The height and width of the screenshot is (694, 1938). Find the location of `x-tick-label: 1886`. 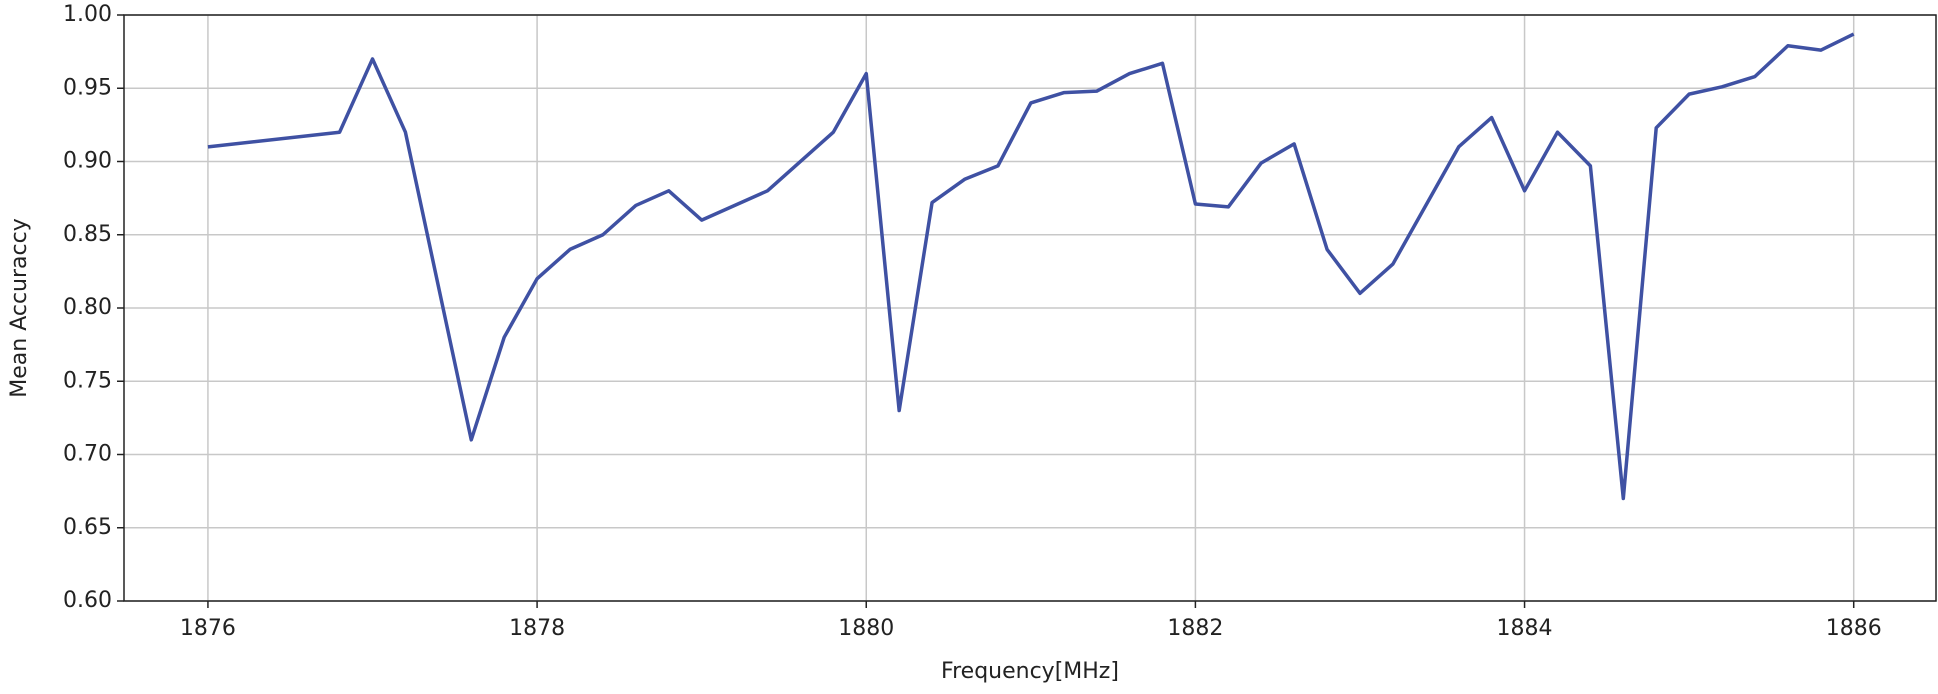

x-tick-label: 1886 is located at coordinates (1854, 628).